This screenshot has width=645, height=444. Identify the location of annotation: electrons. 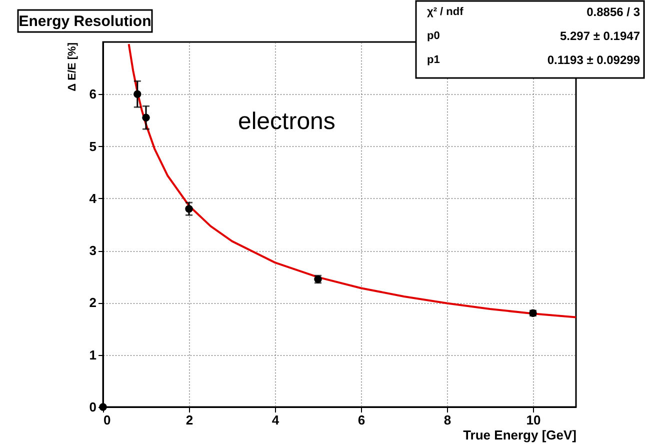
(287, 121).